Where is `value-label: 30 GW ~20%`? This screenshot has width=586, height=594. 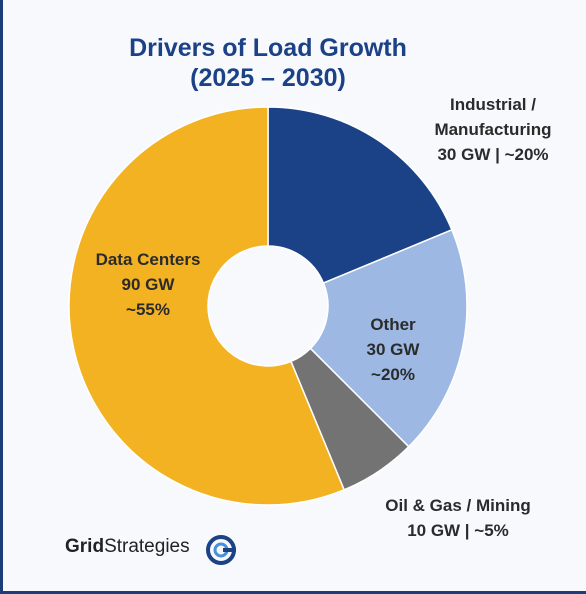
value-label: 30 GW ~20% is located at coordinates (393, 362).